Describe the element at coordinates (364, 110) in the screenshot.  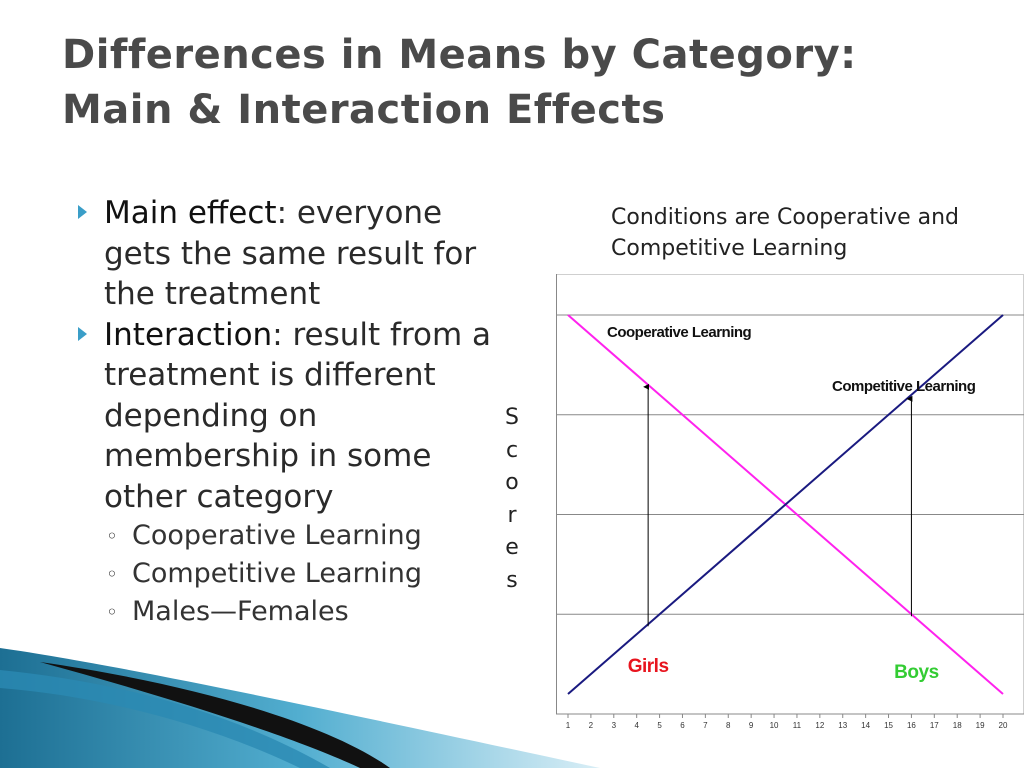
I see `title-line-2: Main & Interaction Effects` at that location.